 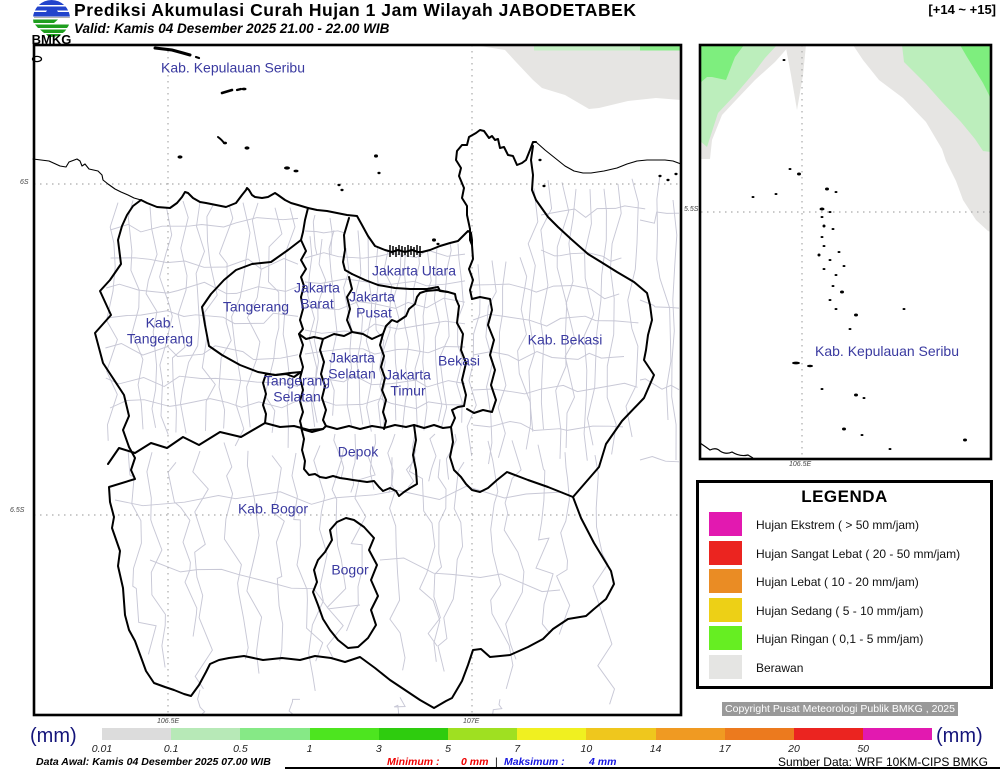 I want to click on svg-text: Kab. Bekasi, so click(x=565, y=340).